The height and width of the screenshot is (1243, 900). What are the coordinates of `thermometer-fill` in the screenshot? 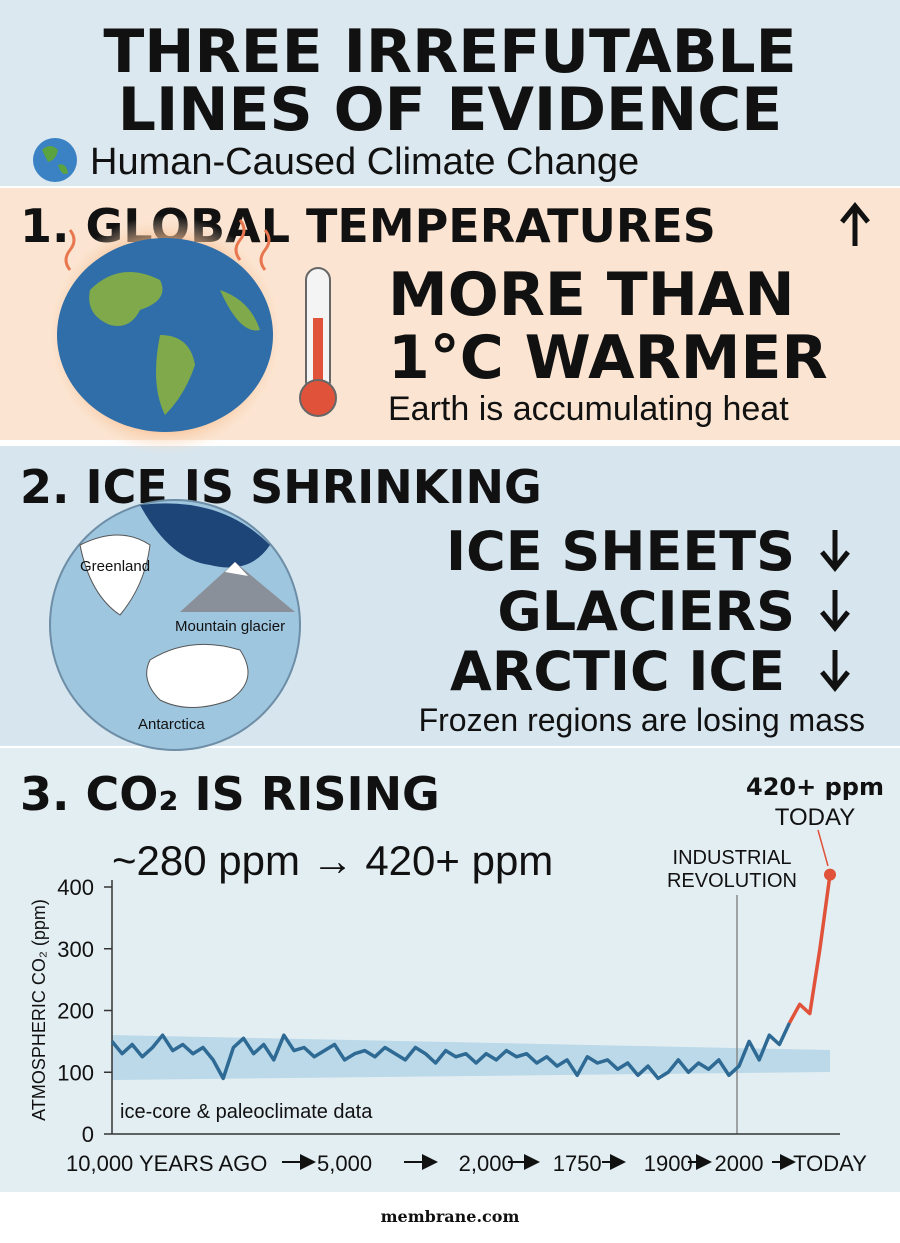 It's located at (318, 358).